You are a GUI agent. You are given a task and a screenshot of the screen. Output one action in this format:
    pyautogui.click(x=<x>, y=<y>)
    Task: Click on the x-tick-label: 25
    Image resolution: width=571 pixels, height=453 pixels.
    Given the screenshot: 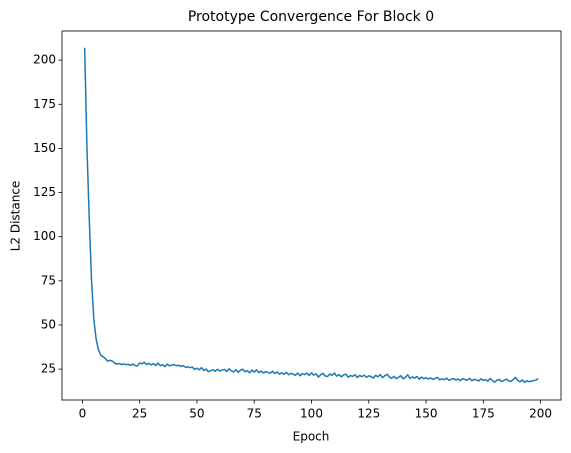 What is the action you would take?
    pyautogui.click(x=139, y=414)
    